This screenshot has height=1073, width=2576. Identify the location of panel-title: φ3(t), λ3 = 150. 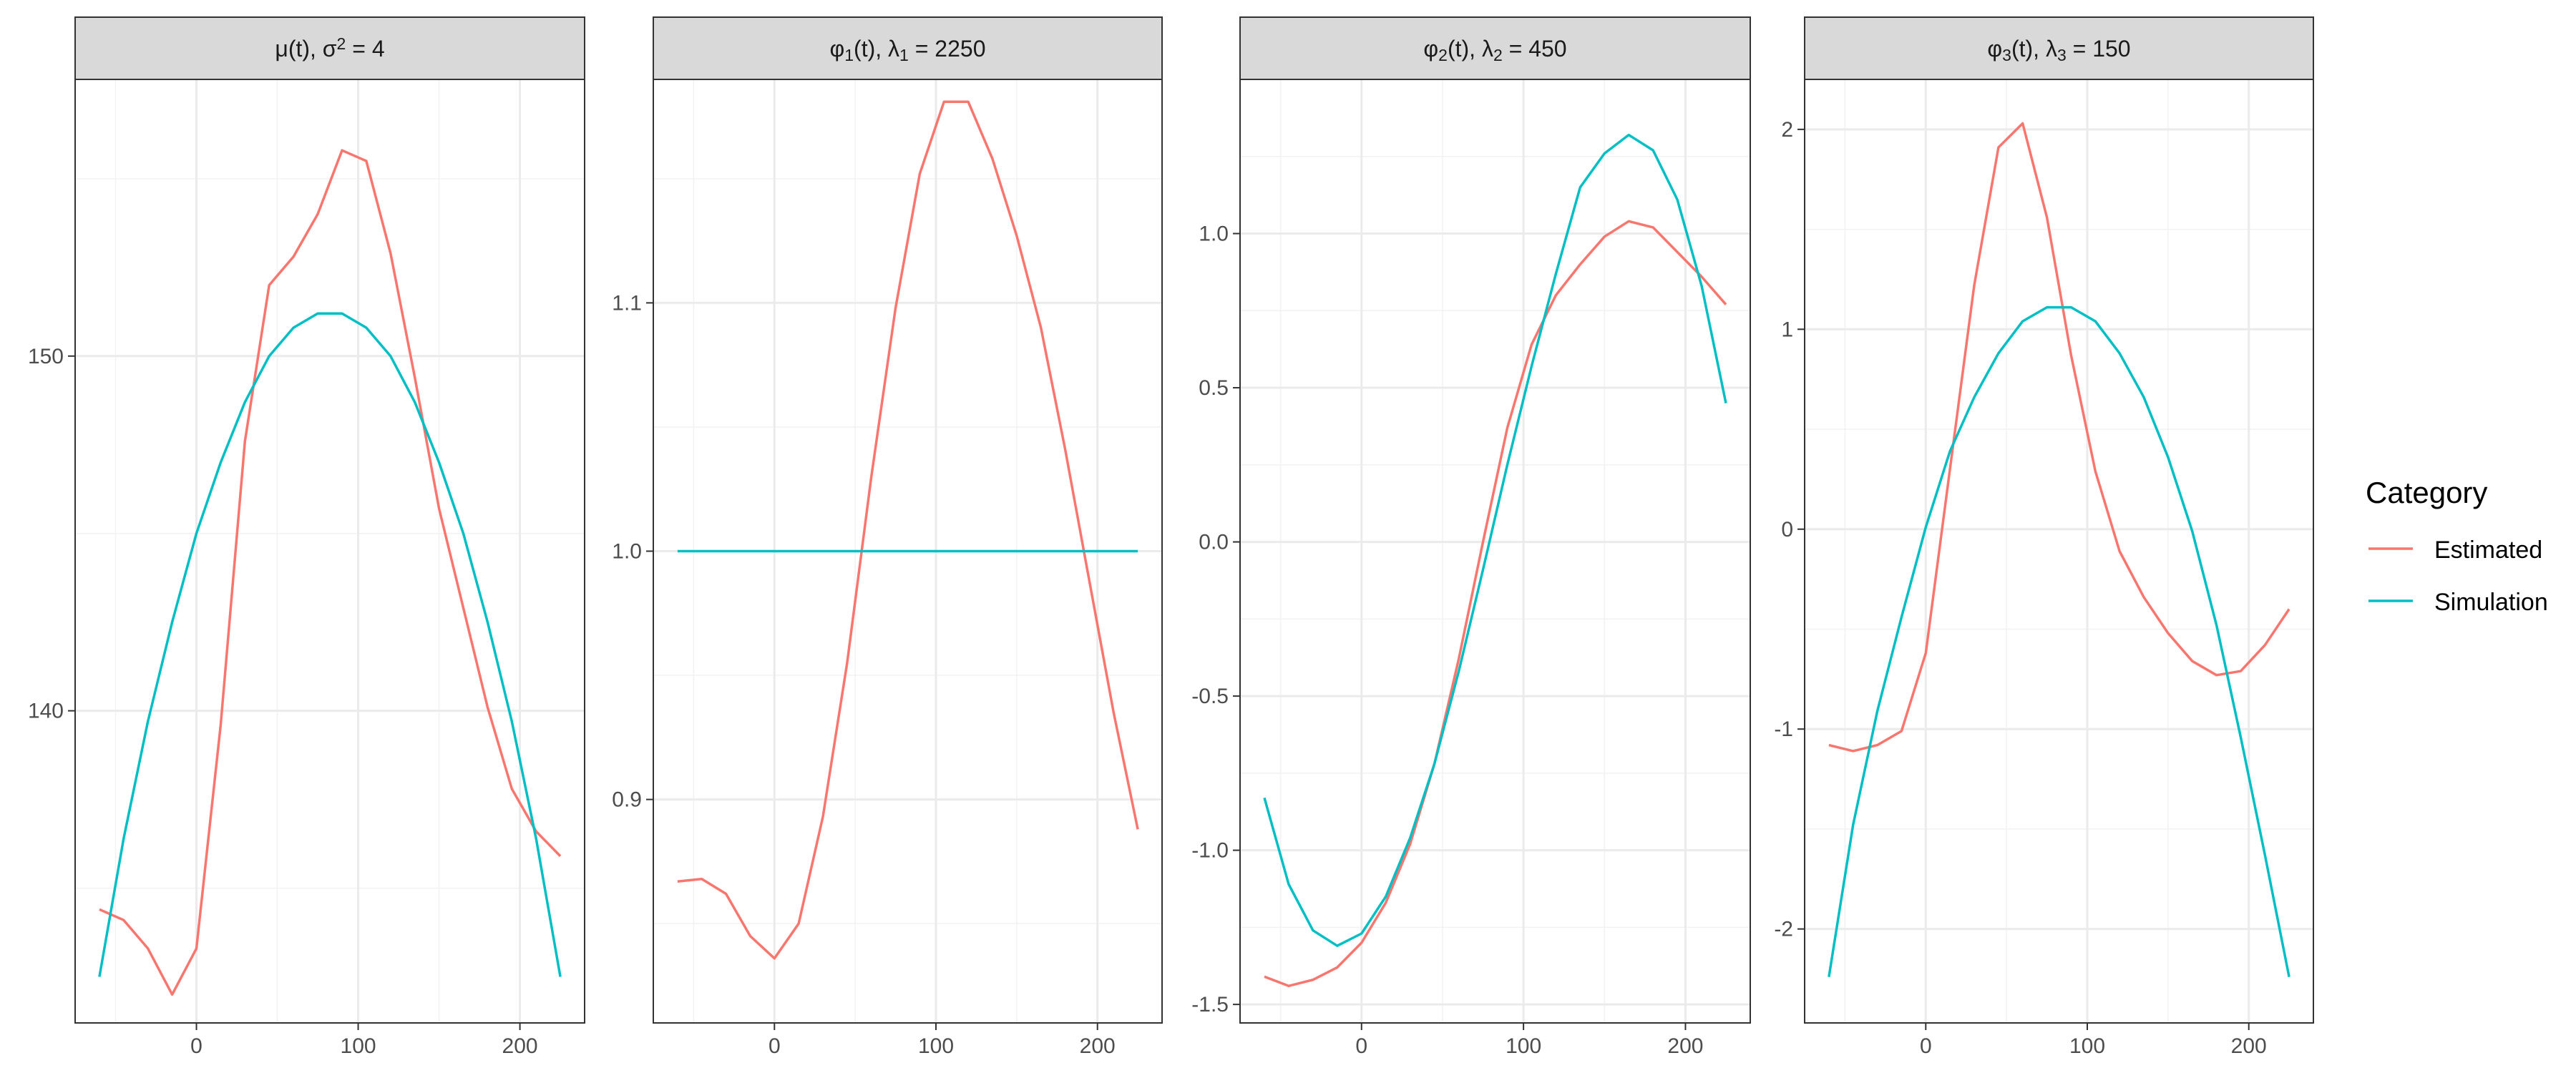
(2058, 50).